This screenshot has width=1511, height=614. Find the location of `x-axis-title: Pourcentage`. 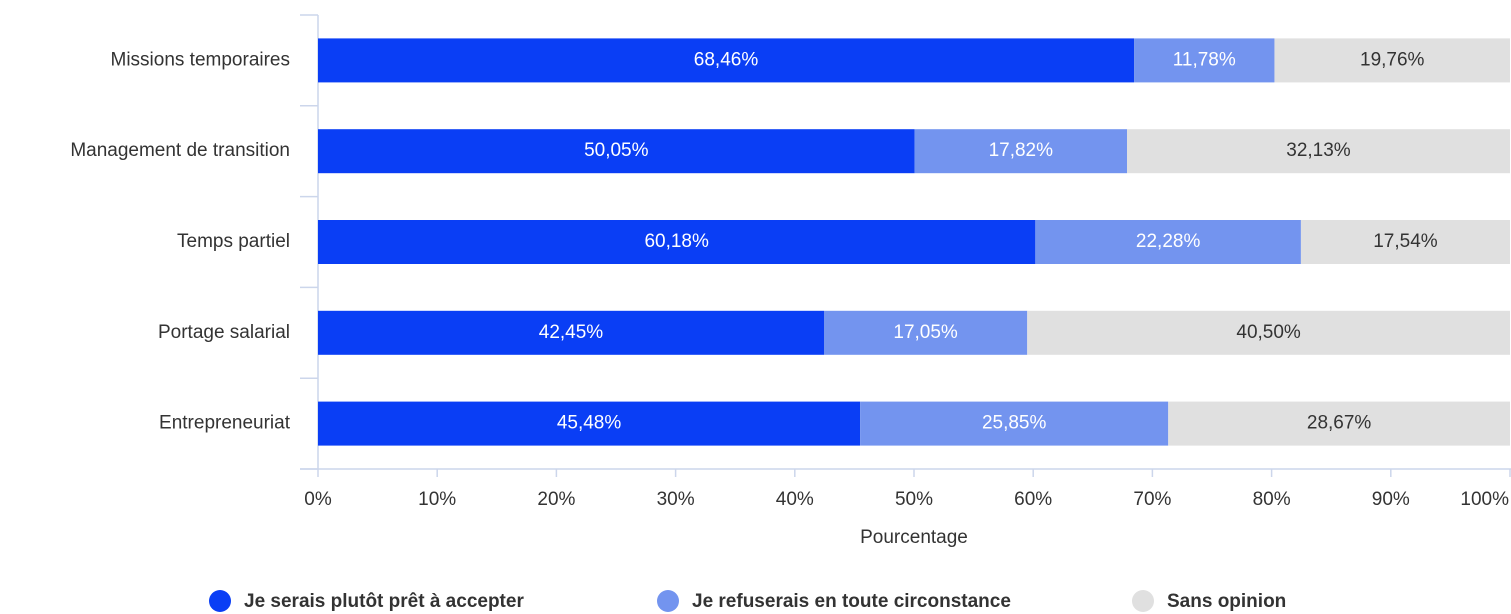

x-axis-title: Pourcentage is located at coordinates (914, 537).